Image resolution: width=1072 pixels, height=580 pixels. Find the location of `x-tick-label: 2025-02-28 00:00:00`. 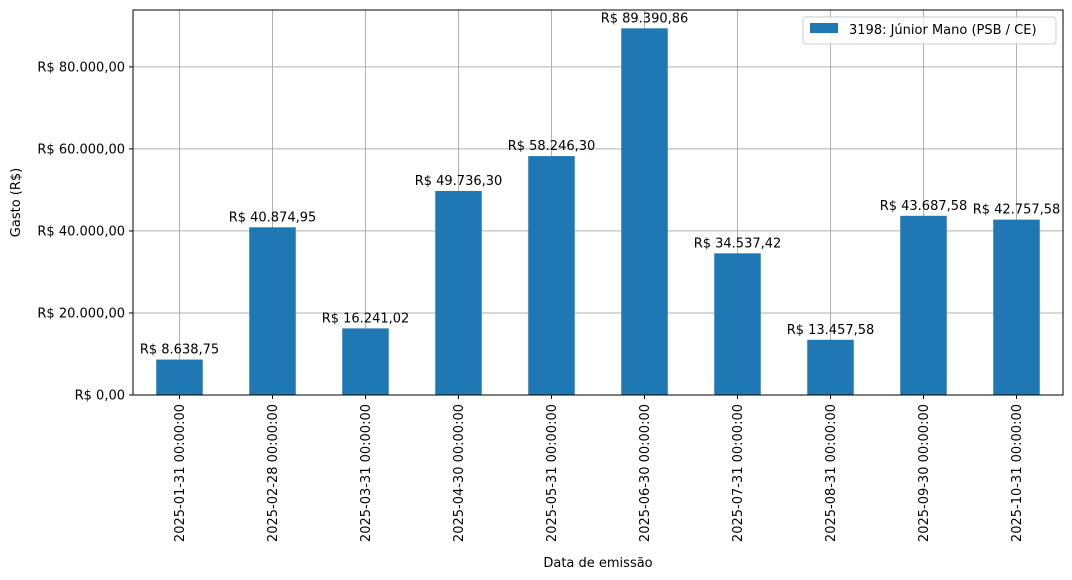

x-tick-label: 2025-02-28 00:00:00 is located at coordinates (273, 473).